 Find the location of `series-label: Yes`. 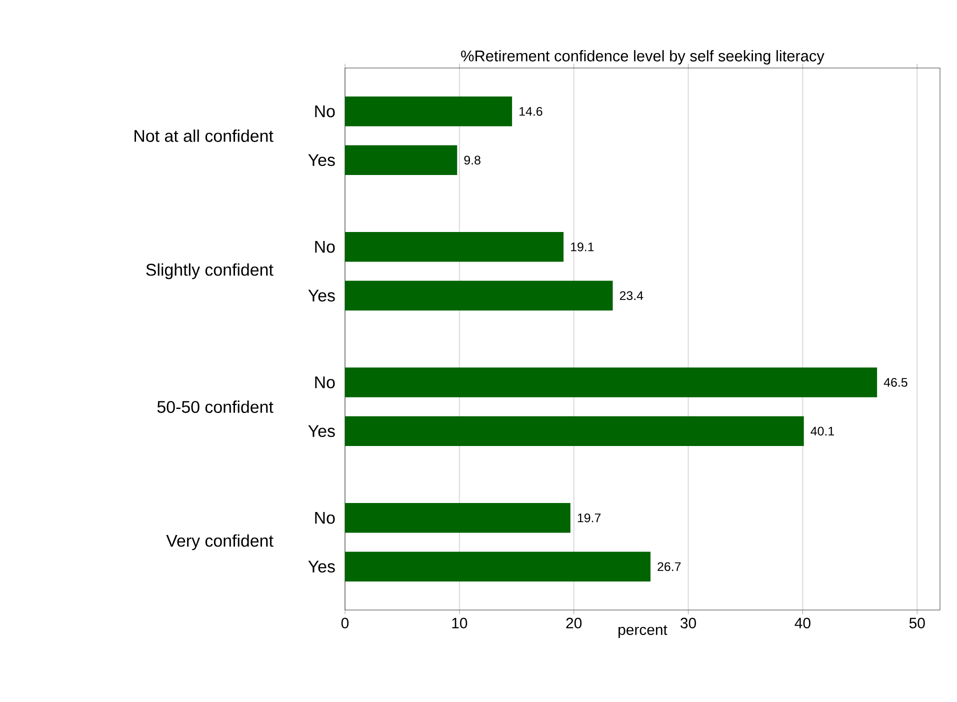

series-label: Yes is located at coordinates (321, 160).